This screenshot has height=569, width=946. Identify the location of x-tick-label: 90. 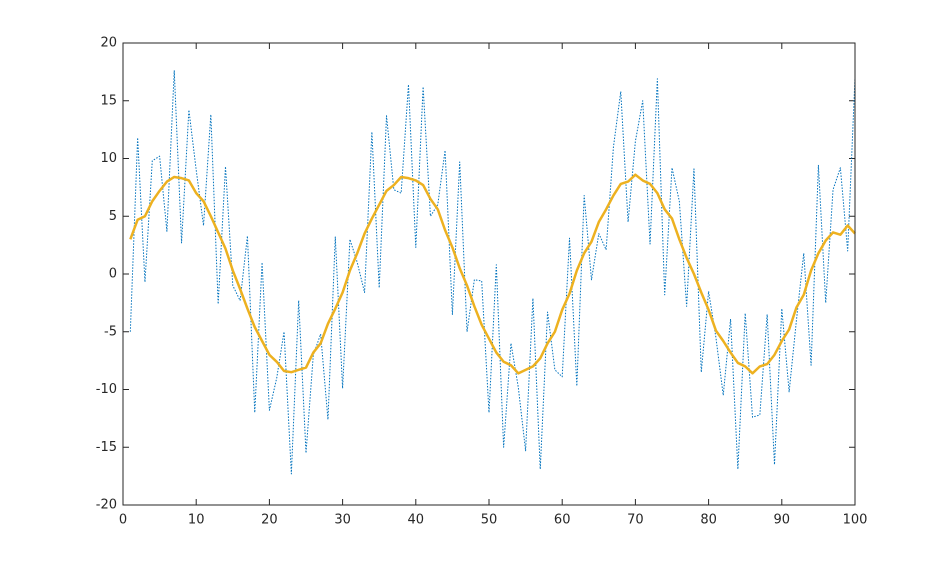
(782, 520).